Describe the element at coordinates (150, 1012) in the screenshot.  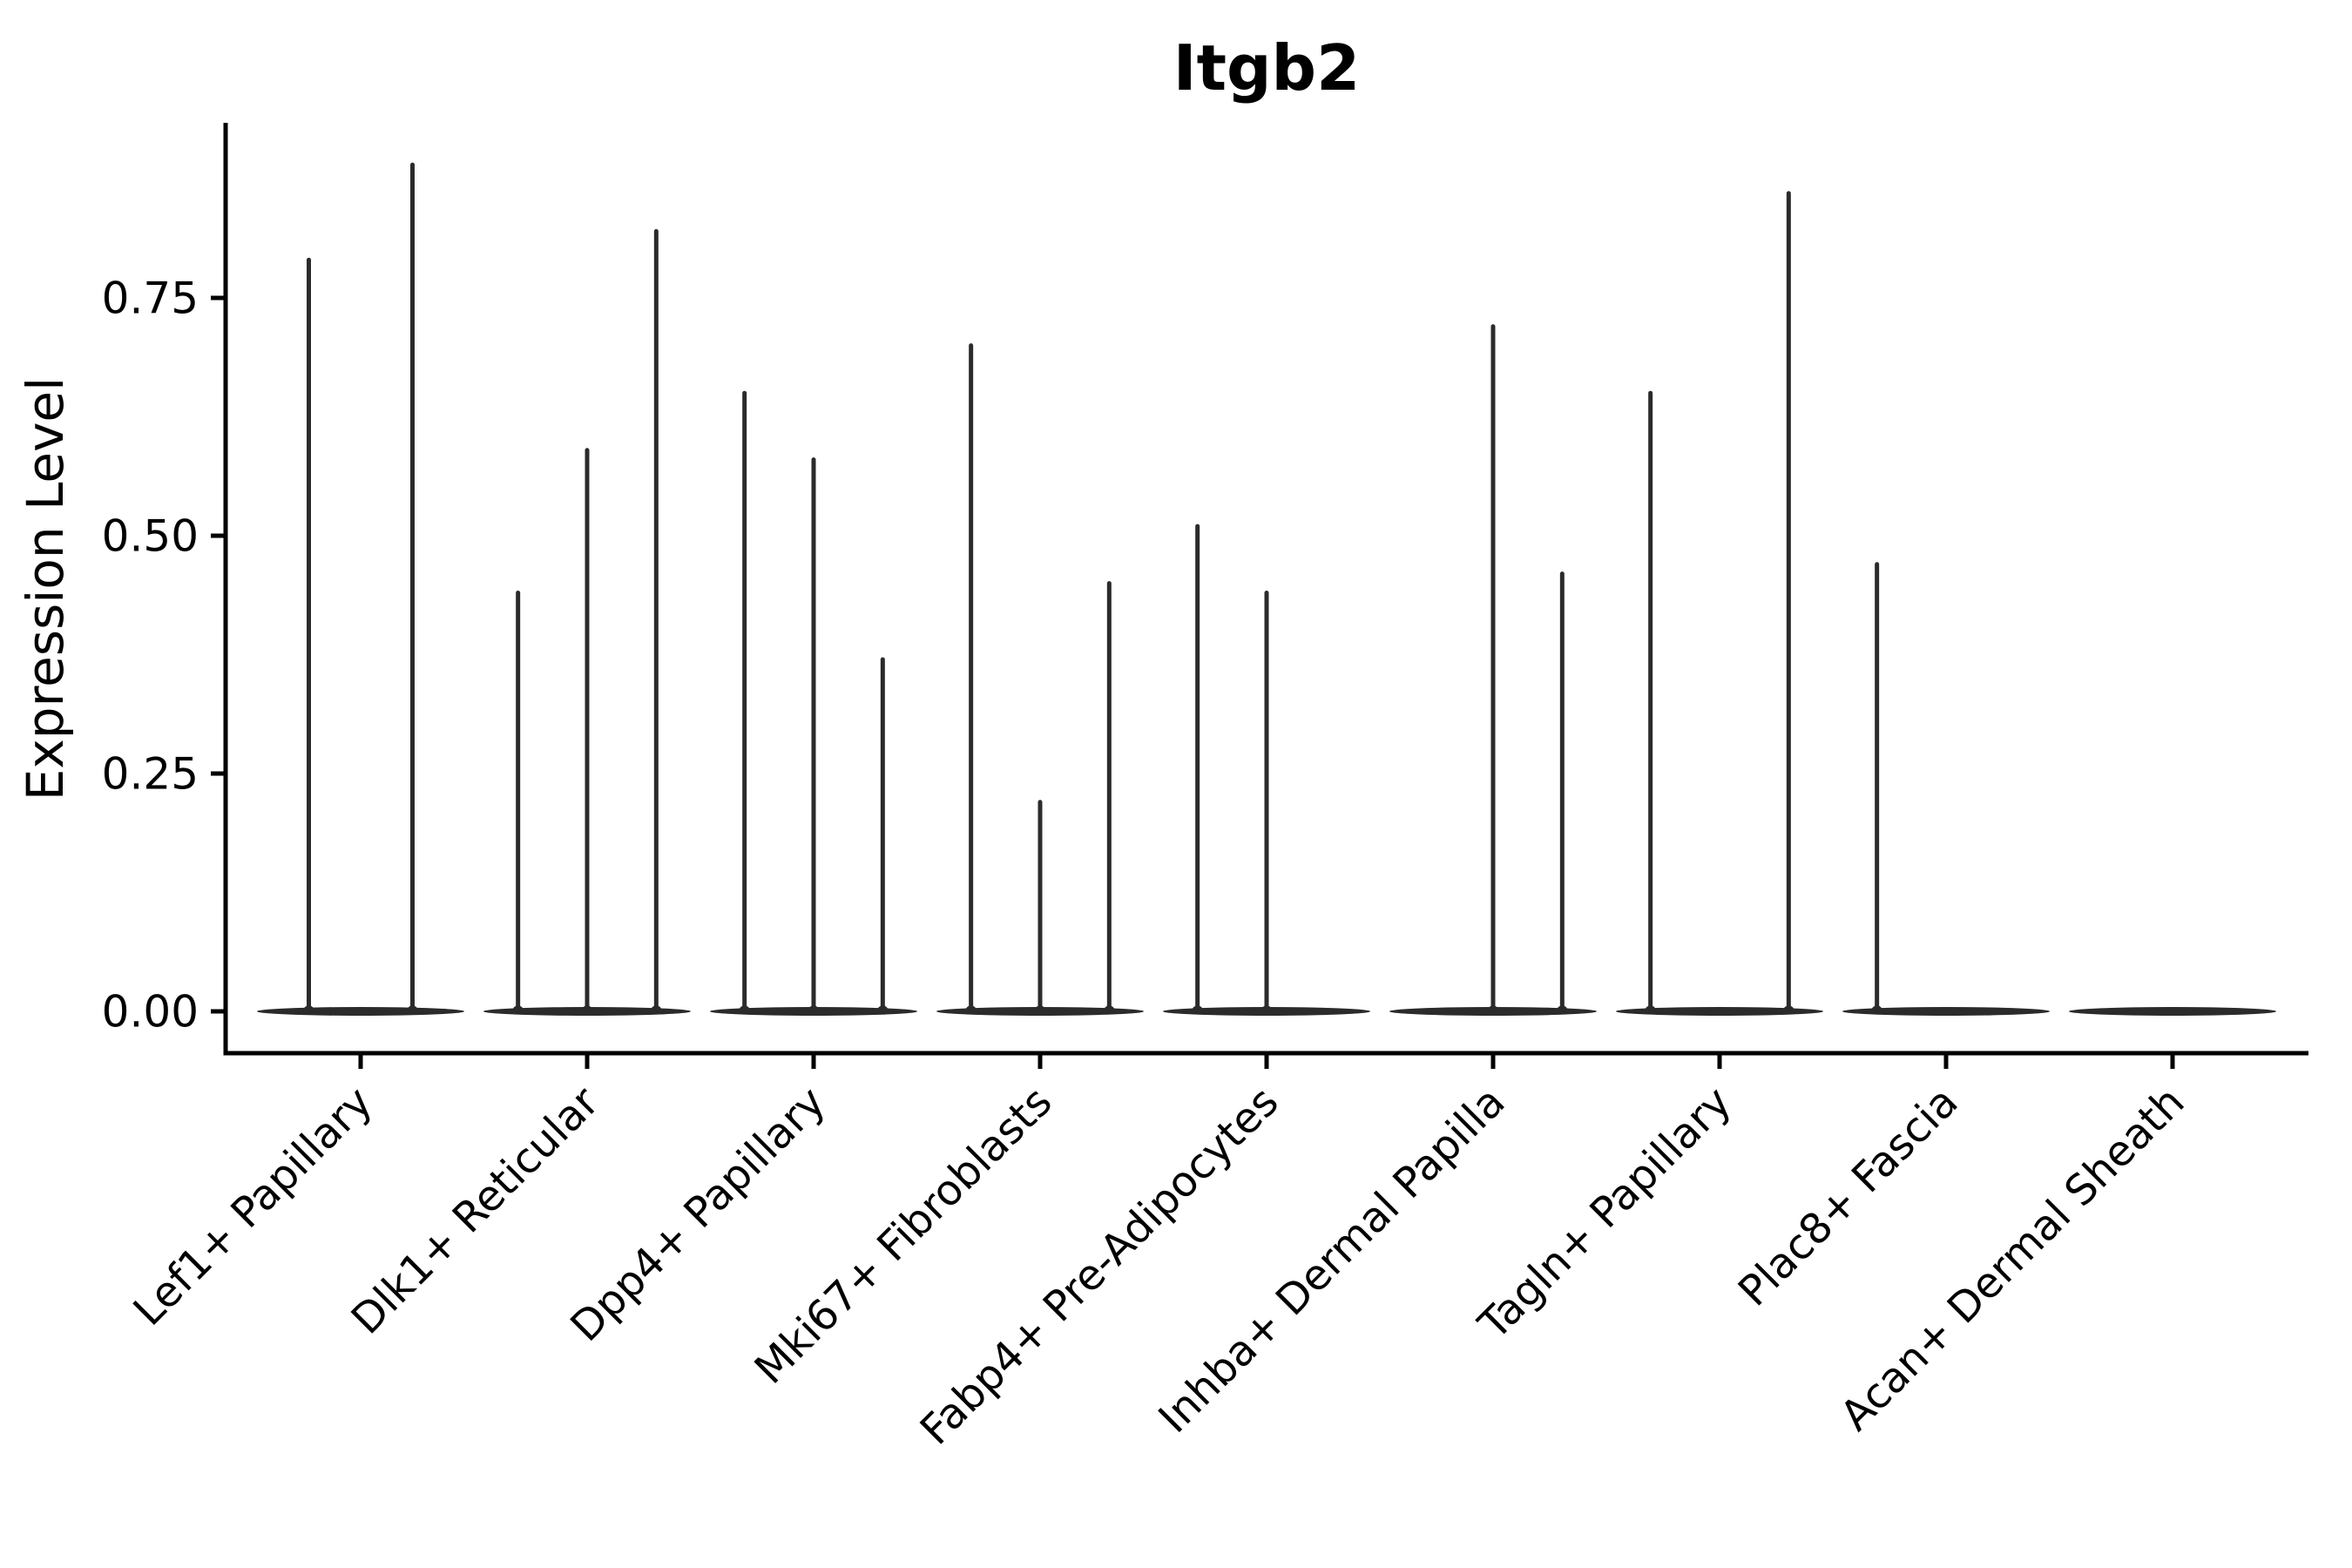
I see `y-tick-label: 0.00` at that location.